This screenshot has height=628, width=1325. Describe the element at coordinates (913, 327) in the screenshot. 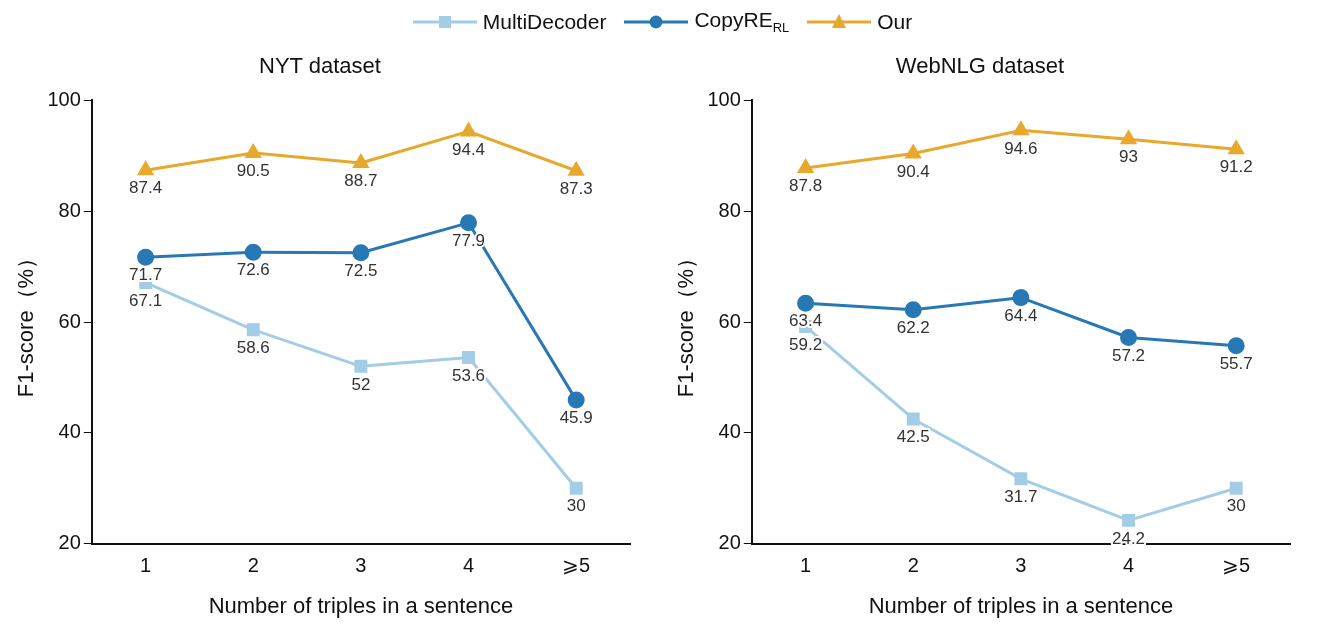

I see `data-label: 62.2` at that location.